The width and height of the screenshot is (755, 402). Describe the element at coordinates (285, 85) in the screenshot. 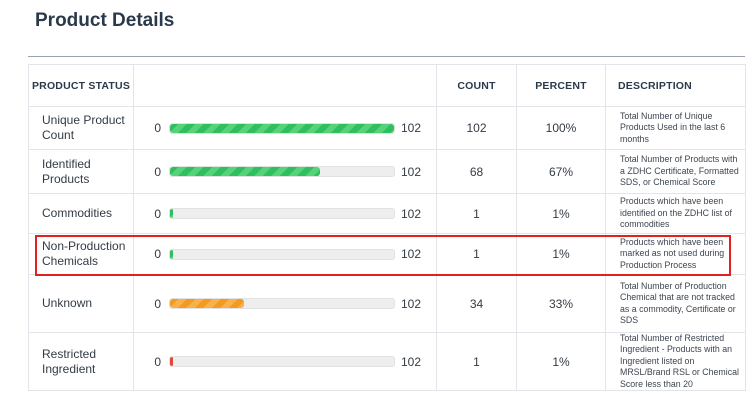

I see `header-bar` at that location.